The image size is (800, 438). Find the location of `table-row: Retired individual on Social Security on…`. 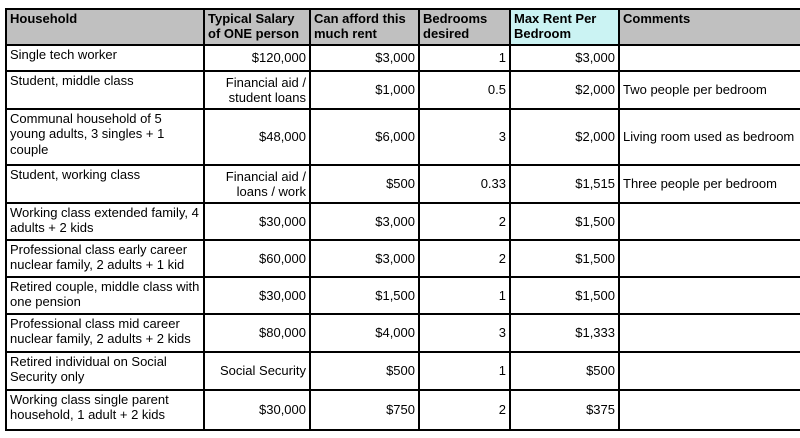

table-row: Retired individual on Social Security on… is located at coordinates (402, 371).